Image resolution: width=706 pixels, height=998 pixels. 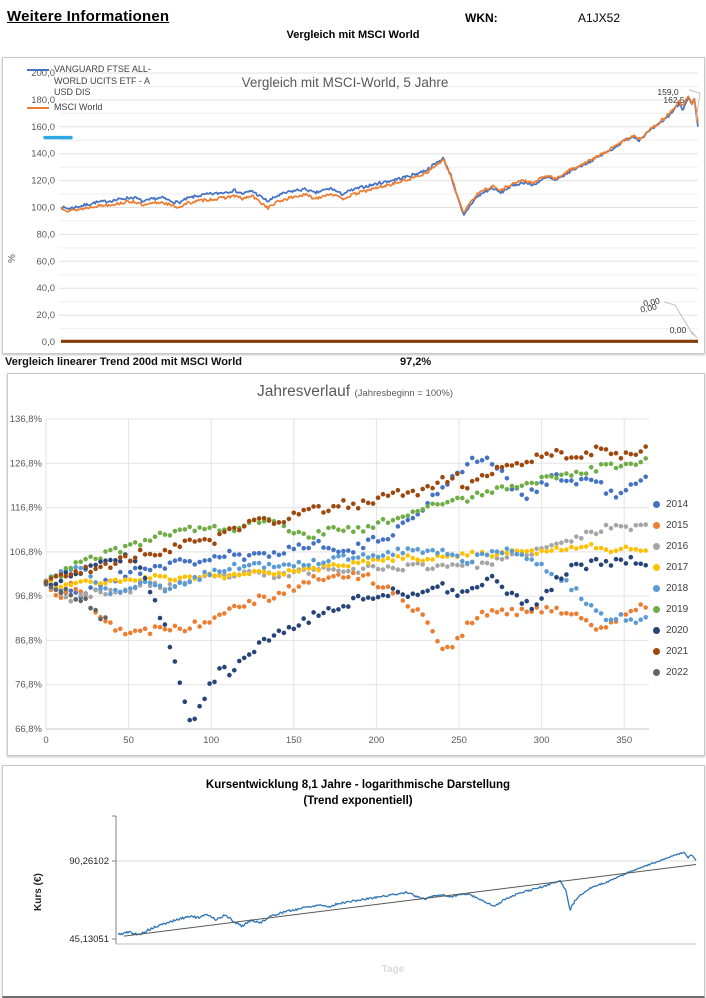 What do you see at coordinates (670, 588) in the screenshot?
I see `legend-entry-2018: 2018` at bounding box center [670, 588].